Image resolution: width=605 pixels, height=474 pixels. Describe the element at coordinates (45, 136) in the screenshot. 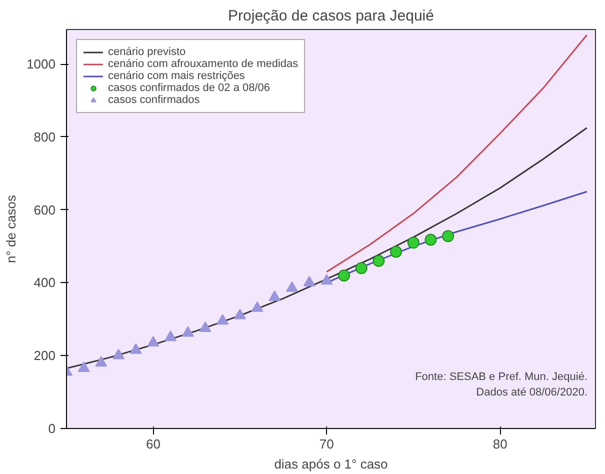

I see `y-tick-label: 800` at that location.